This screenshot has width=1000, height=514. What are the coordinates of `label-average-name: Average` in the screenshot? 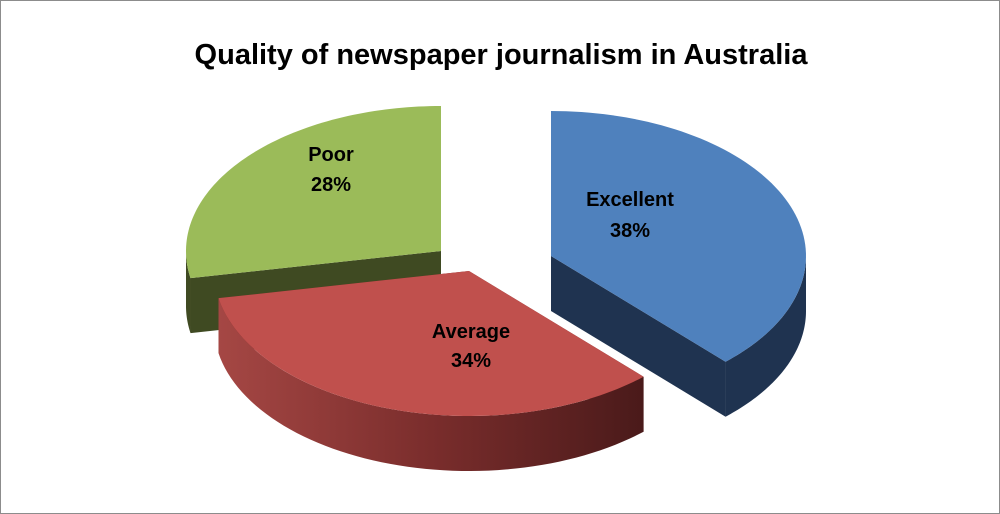 It's located at (471, 332).